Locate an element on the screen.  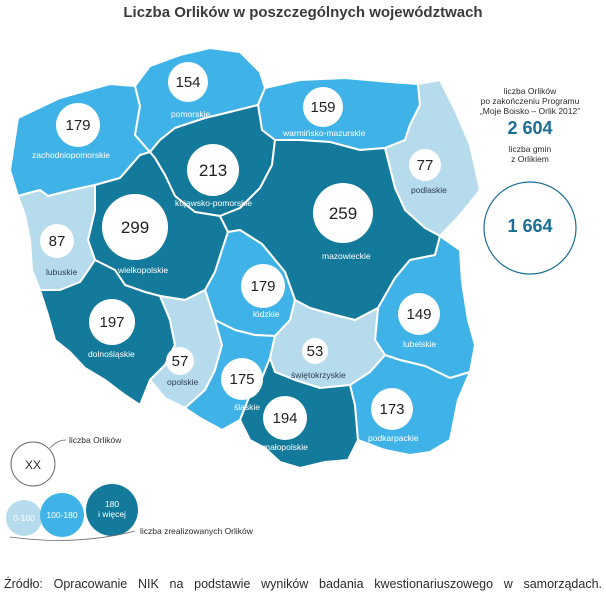
count-podkarpackie: 173 is located at coordinates (391, 409).